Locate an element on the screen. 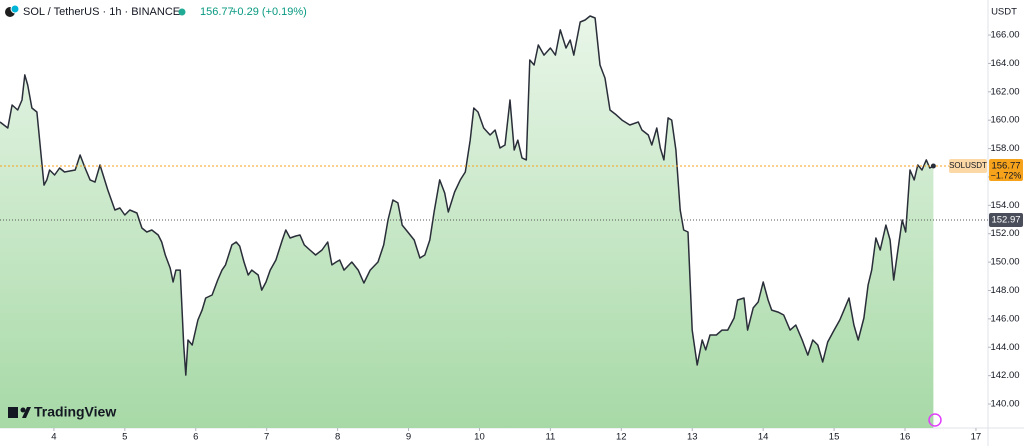 The image size is (1024, 446). y-tick-label: 148.00 is located at coordinates (1004, 290).